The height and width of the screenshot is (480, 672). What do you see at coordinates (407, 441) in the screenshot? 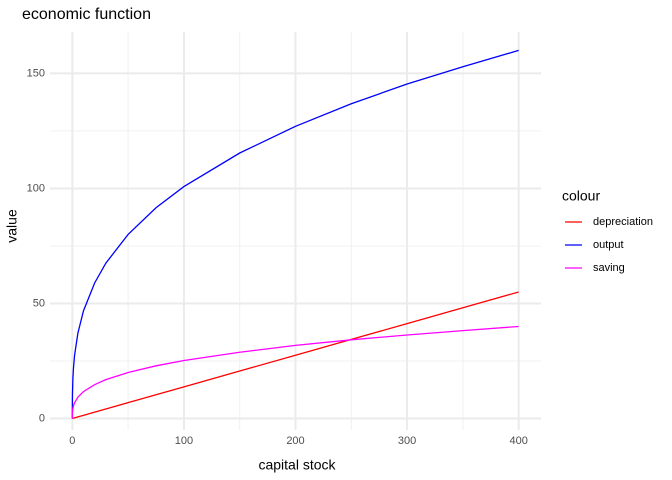
I see `x-tick-label: 300` at bounding box center [407, 441].